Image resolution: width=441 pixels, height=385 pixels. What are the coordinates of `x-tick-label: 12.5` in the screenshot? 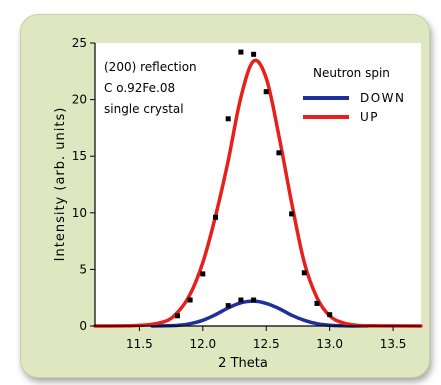 It's located at (266, 344).